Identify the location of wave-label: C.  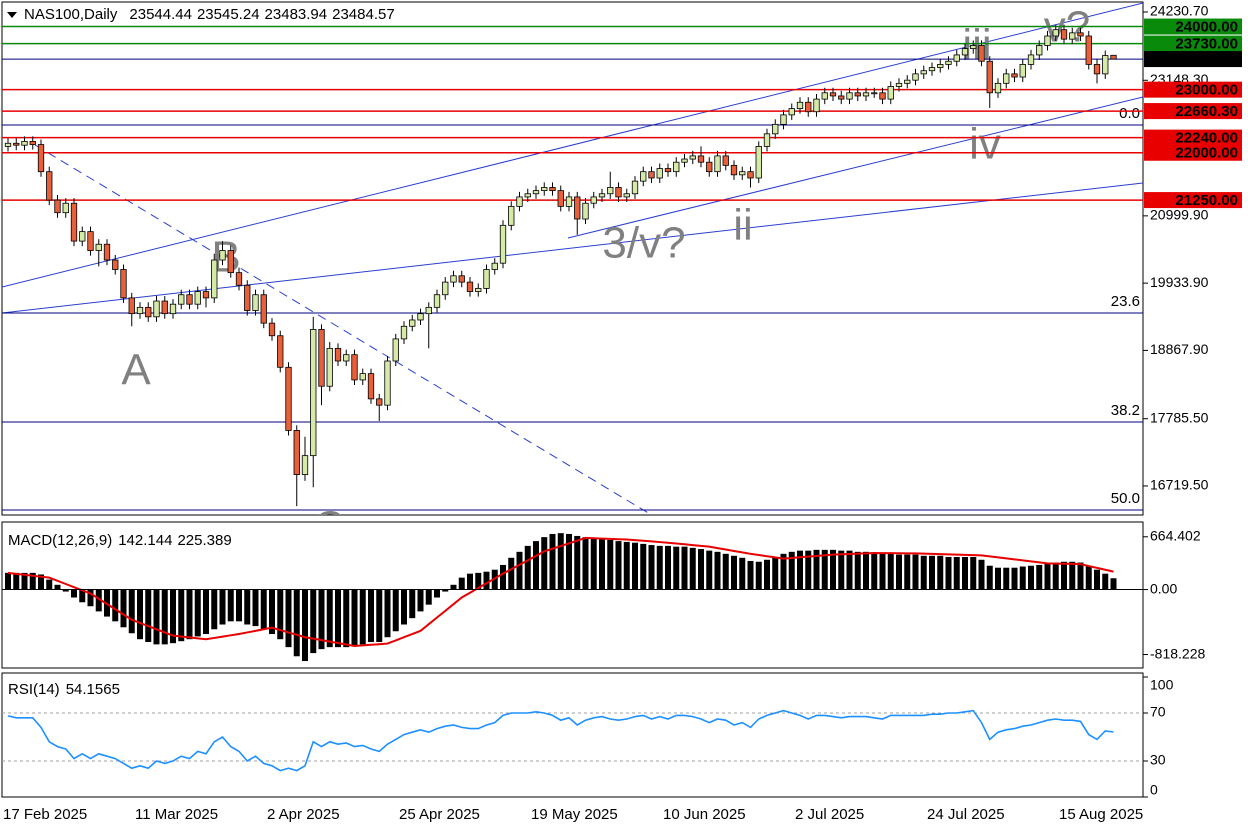
(329, 527).